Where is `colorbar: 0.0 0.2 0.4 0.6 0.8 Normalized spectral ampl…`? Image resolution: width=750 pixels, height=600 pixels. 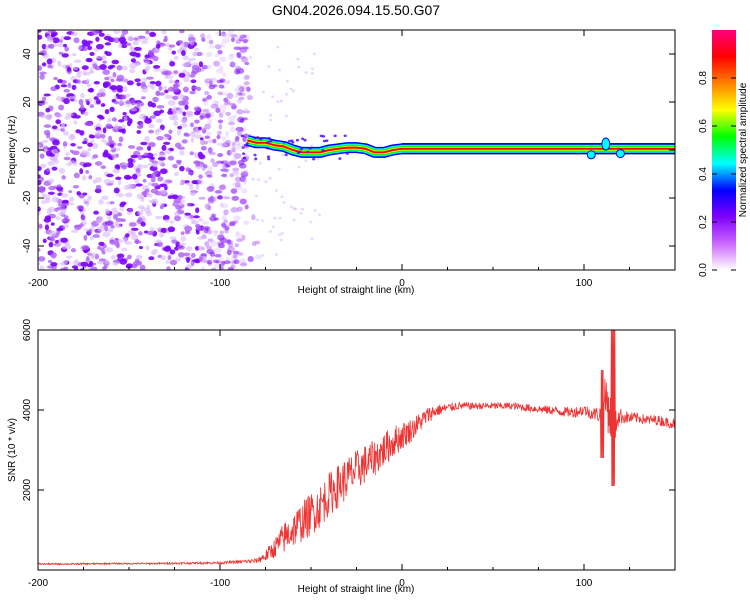 colorbar: 0.0 0.2 0.4 0.6 0.8 Normalized spectral ampl… is located at coordinates (723, 153).